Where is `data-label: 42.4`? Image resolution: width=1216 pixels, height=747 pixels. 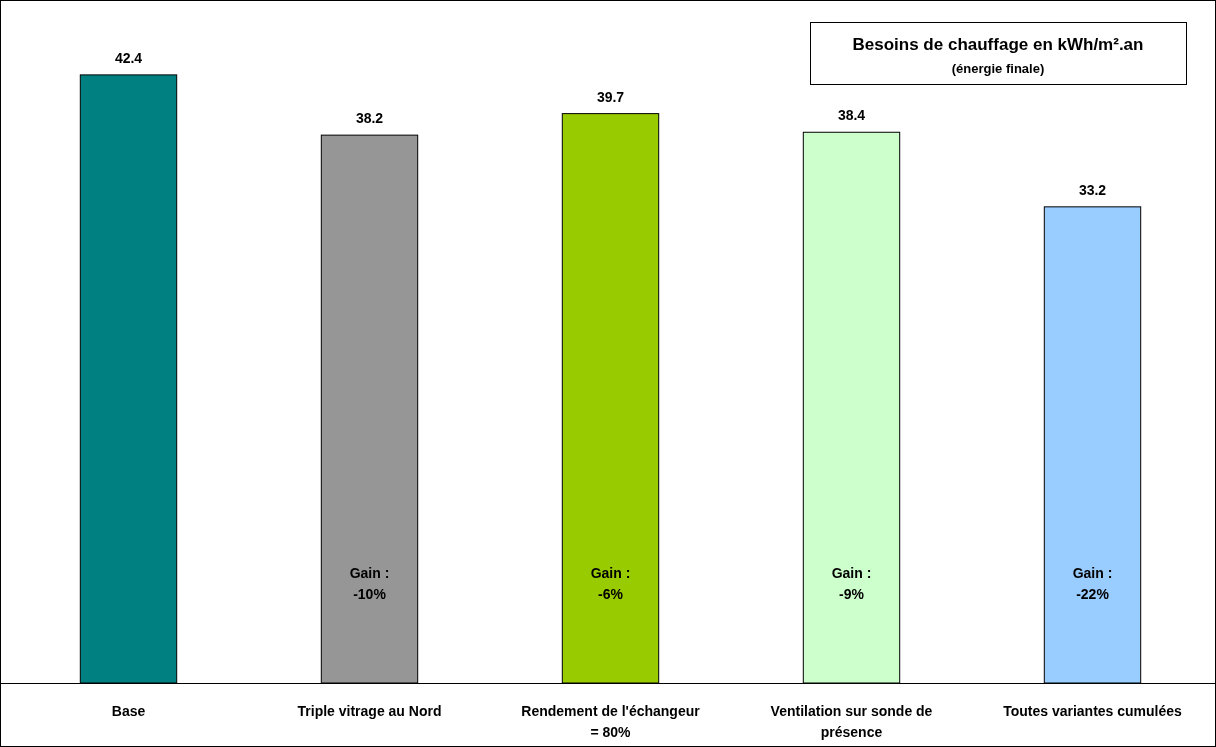
data-label: 42.4 is located at coordinates (128, 57).